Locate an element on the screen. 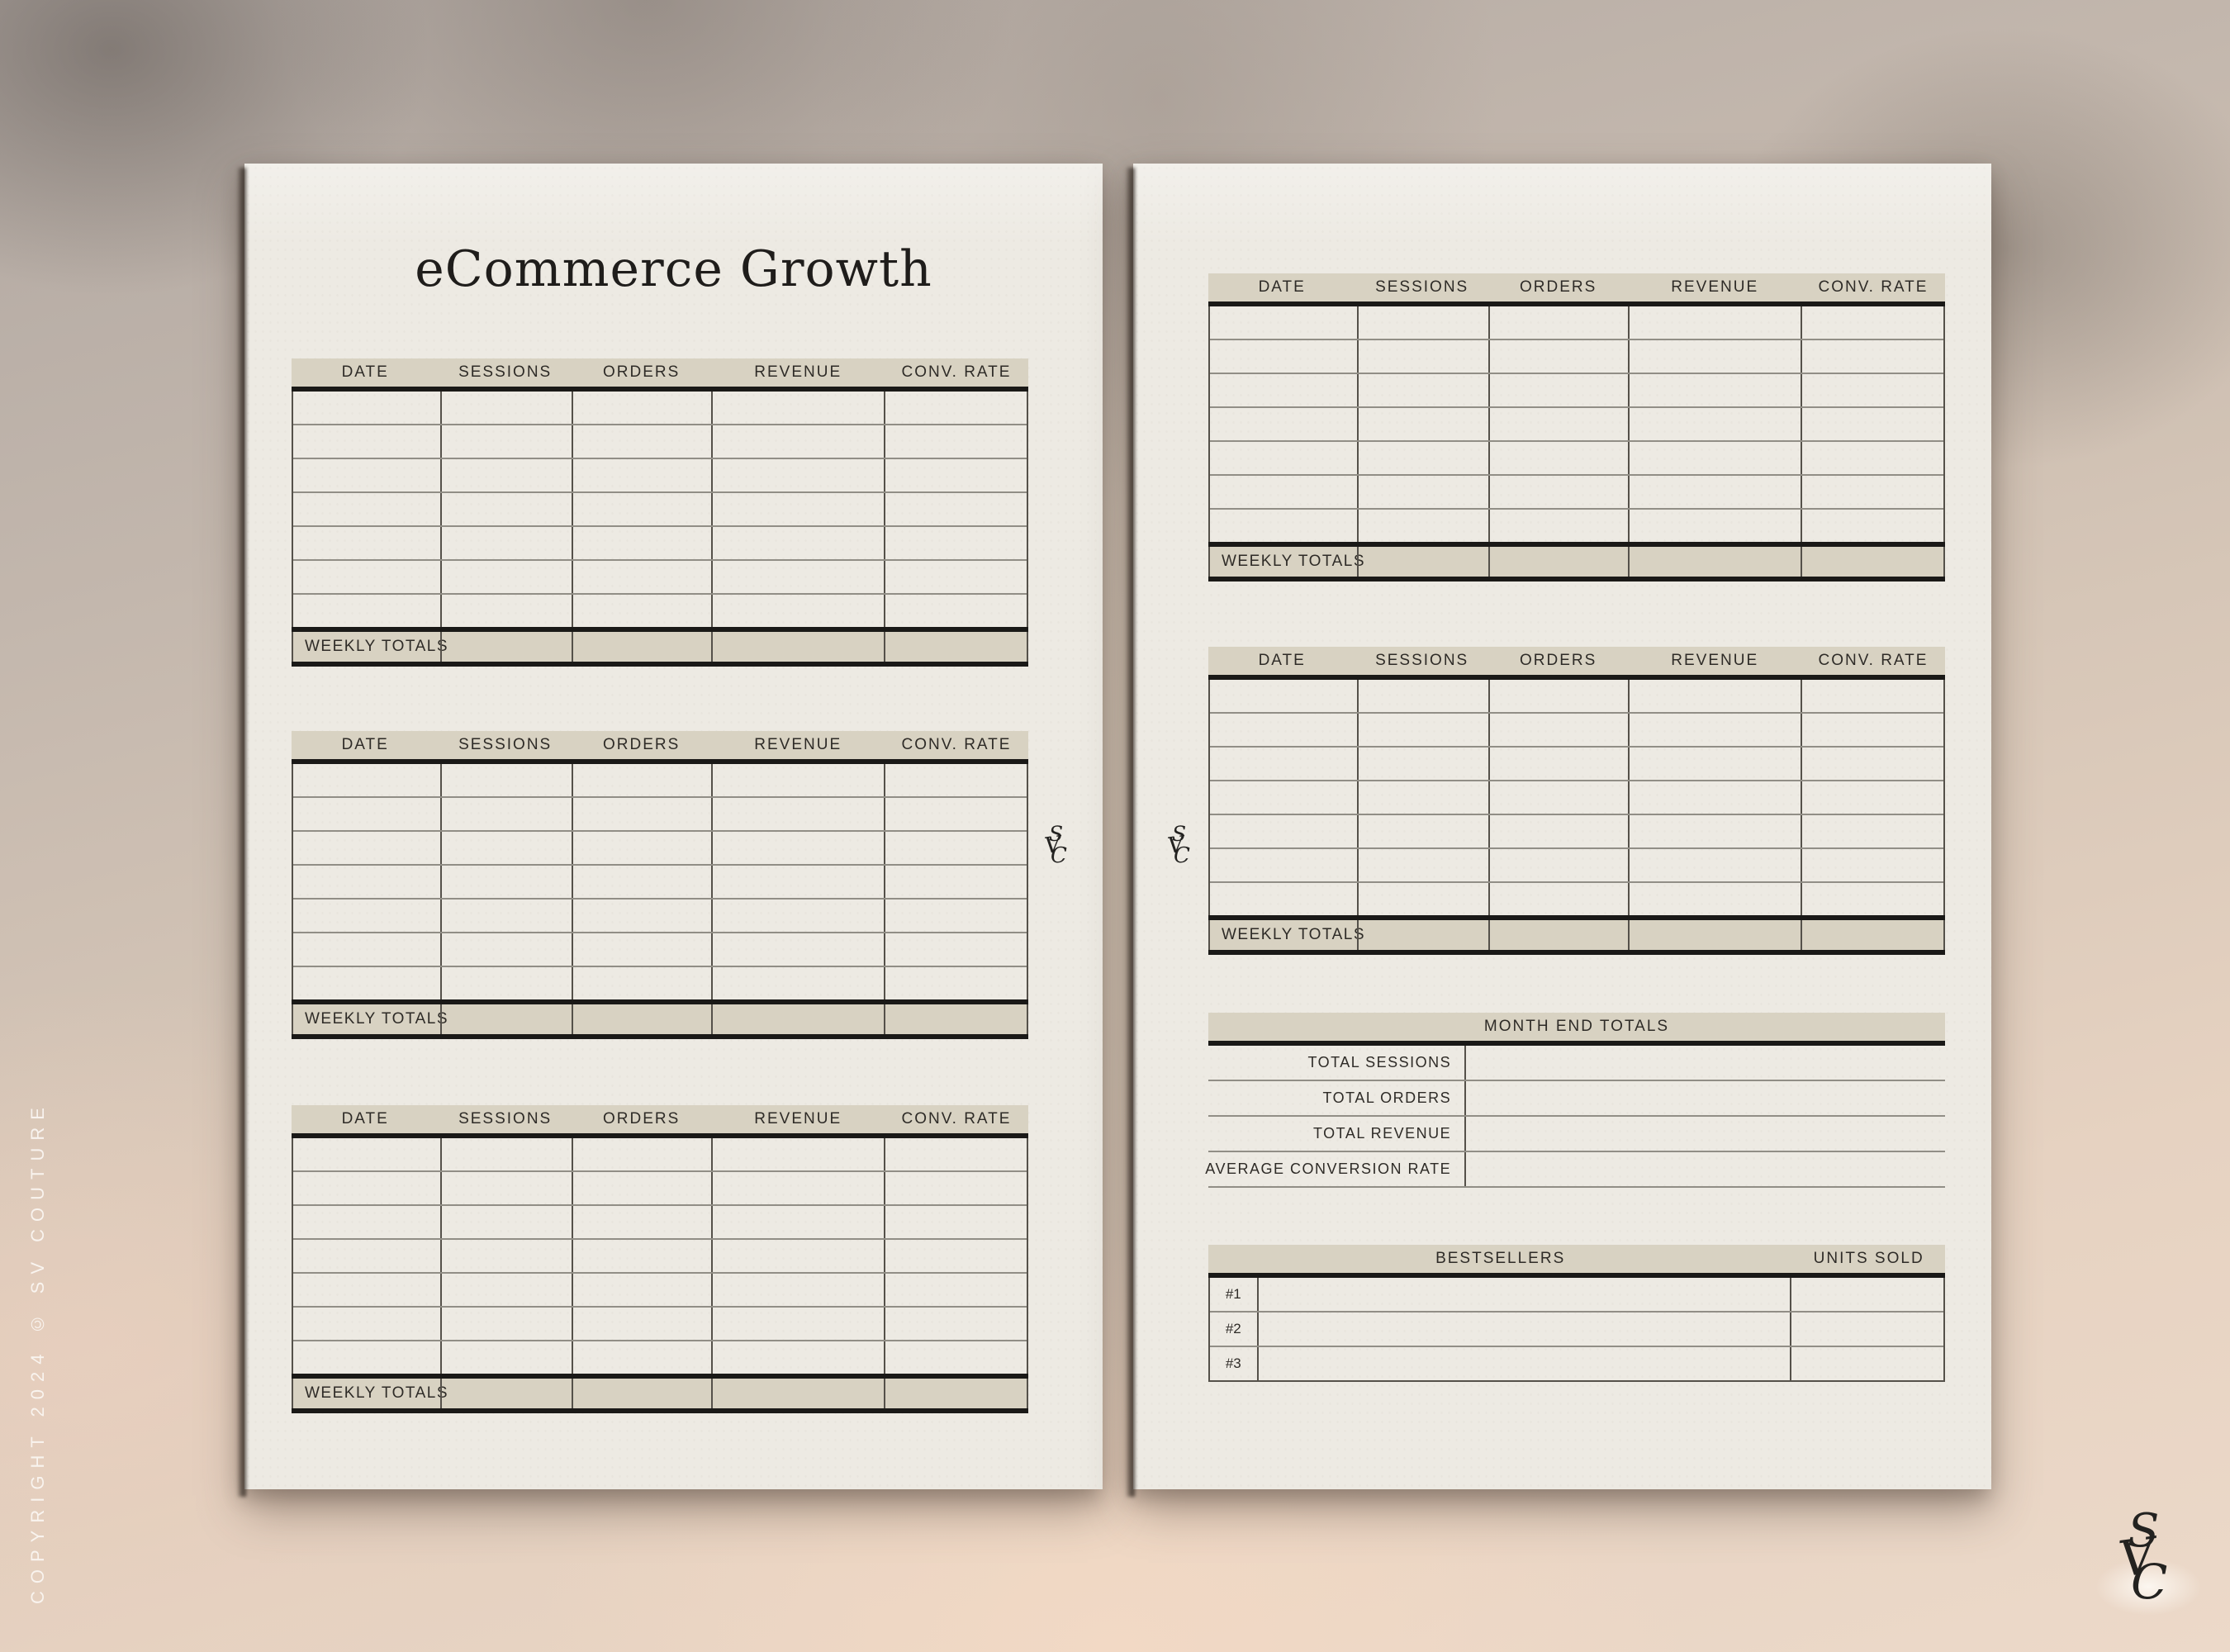 This screenshot has height=1652, width=2230. bestsellers-table: BESTSELLERS UNITS SOLD #1 #2 #3 is located at coordinates (1576, 1313).